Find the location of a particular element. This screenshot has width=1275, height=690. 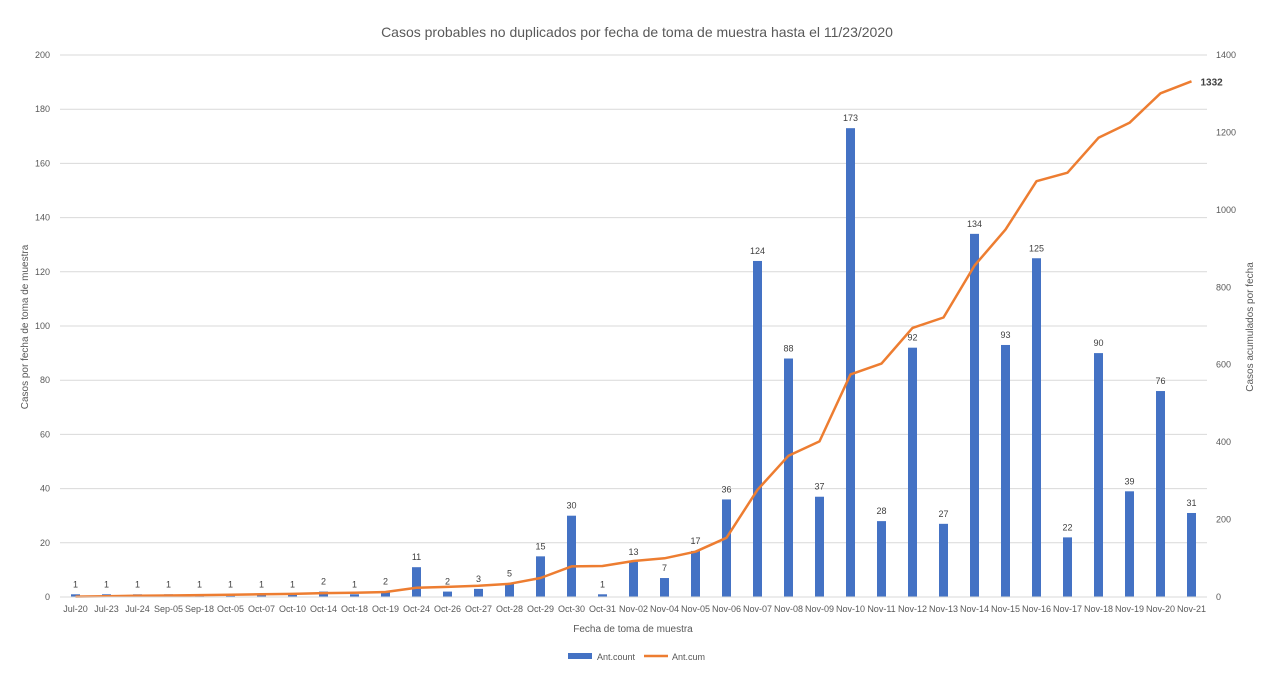

x-tick-label: Sep-18 is located at coordinates (199, 609).